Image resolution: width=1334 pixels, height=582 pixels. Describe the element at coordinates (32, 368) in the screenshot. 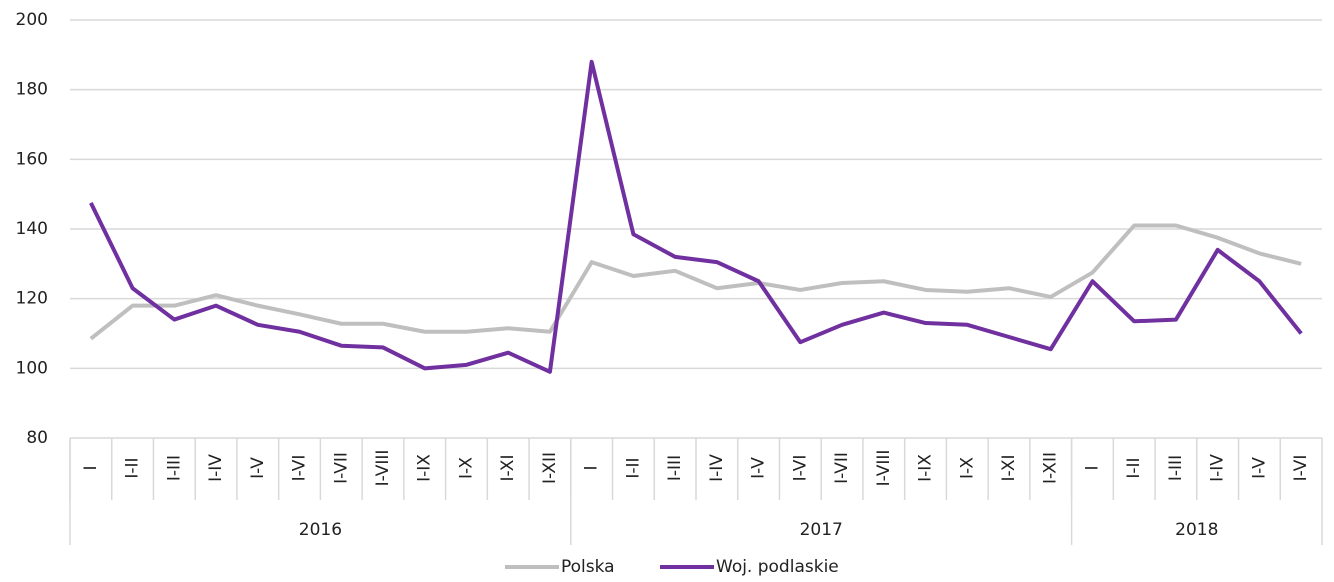

I see `y-tick-label: 100` at that location.